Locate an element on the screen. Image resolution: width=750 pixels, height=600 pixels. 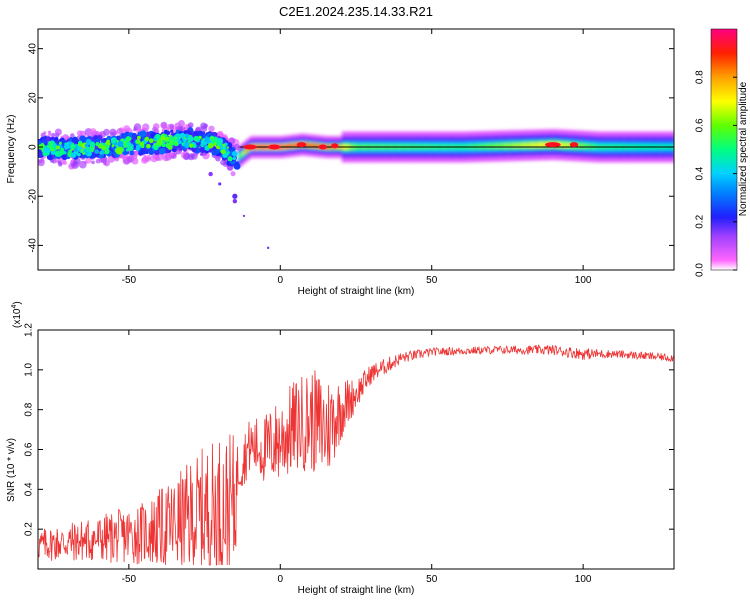
snr-x-tick-label: 100 is located at coordinates (583, 579).